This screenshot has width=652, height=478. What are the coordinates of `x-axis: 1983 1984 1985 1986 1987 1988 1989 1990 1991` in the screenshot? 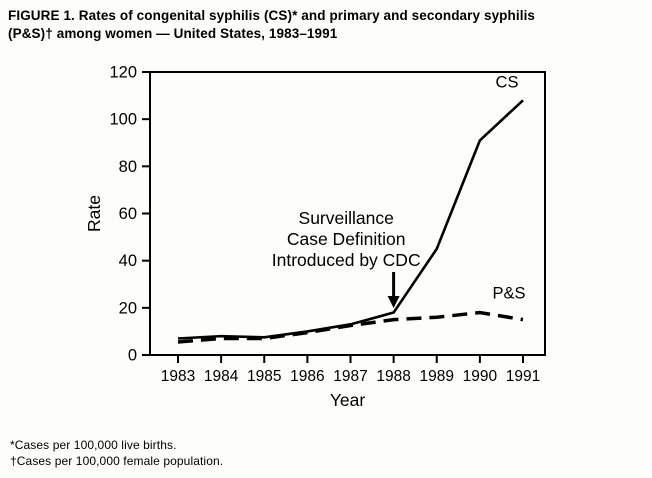 It's located at (350, 370).